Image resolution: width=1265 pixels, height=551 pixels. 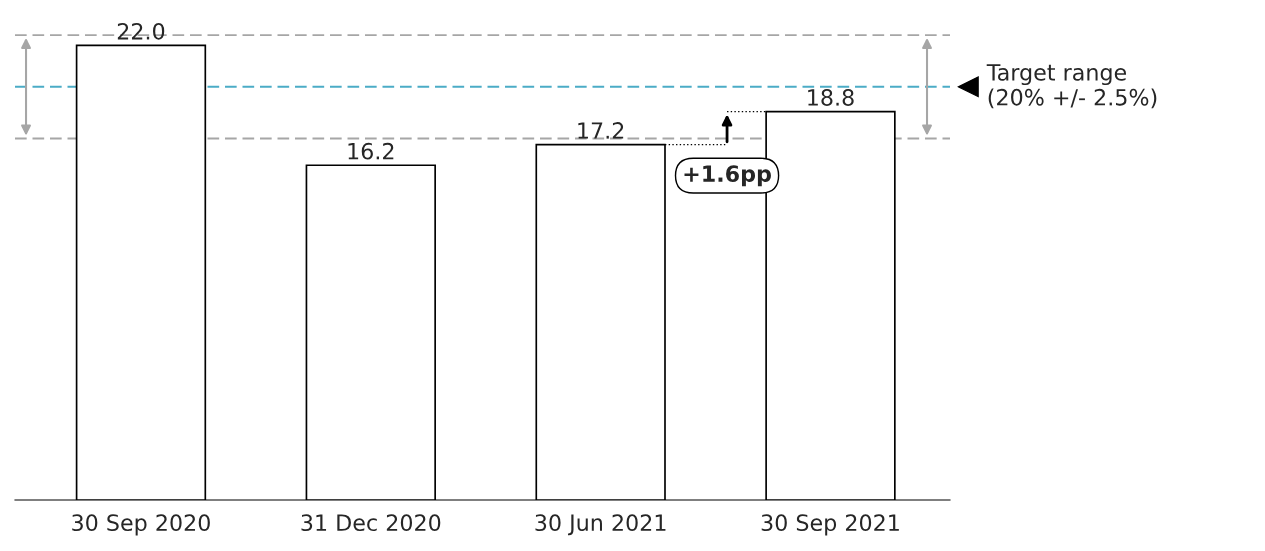 What do you see at coordinates (600, 525) in the screenshot?
I see `x-tick-label: 30 Jun 2021` at bounding box center [600, 525].